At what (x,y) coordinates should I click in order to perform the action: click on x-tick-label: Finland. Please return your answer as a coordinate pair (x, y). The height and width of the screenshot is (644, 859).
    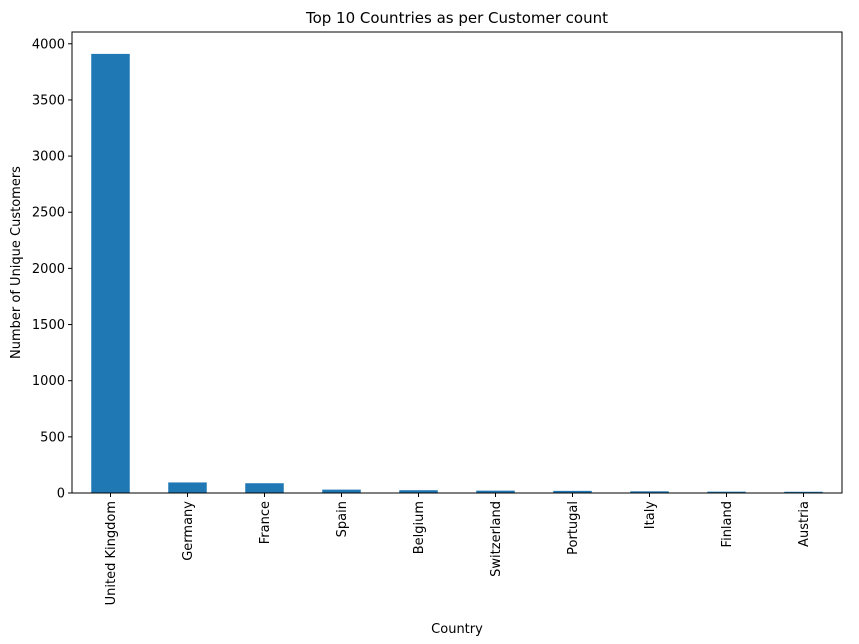
    Looking at the image, I should click on (727, 524).